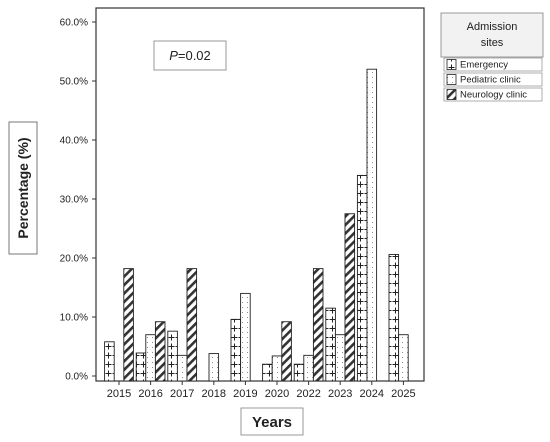 This screenshot has width=550, height=442. What do you see at coordinates (119, 394) in the screenshot?
I see `x-tick-label: 2015` at bounding box center [119, 394].